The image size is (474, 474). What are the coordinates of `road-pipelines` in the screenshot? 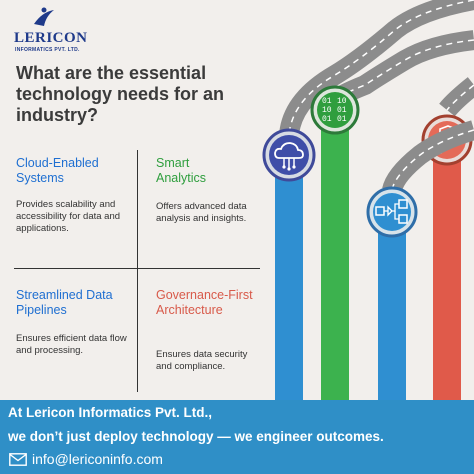 It's located at (420, 260).